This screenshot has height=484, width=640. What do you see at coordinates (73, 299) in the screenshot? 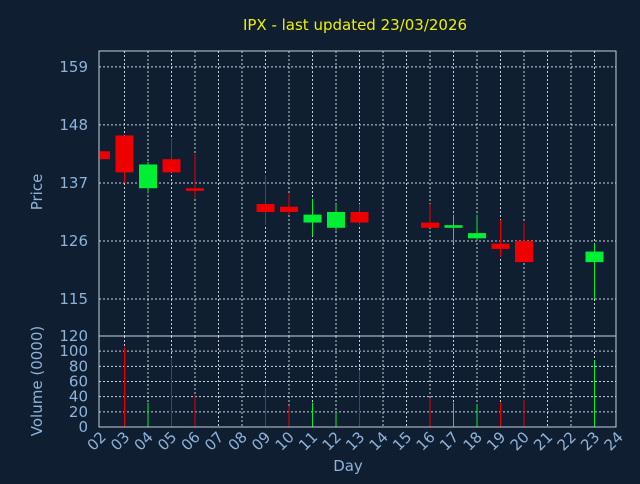
I see `price-y-tick-label: 115` at bounding box center [73, 299].